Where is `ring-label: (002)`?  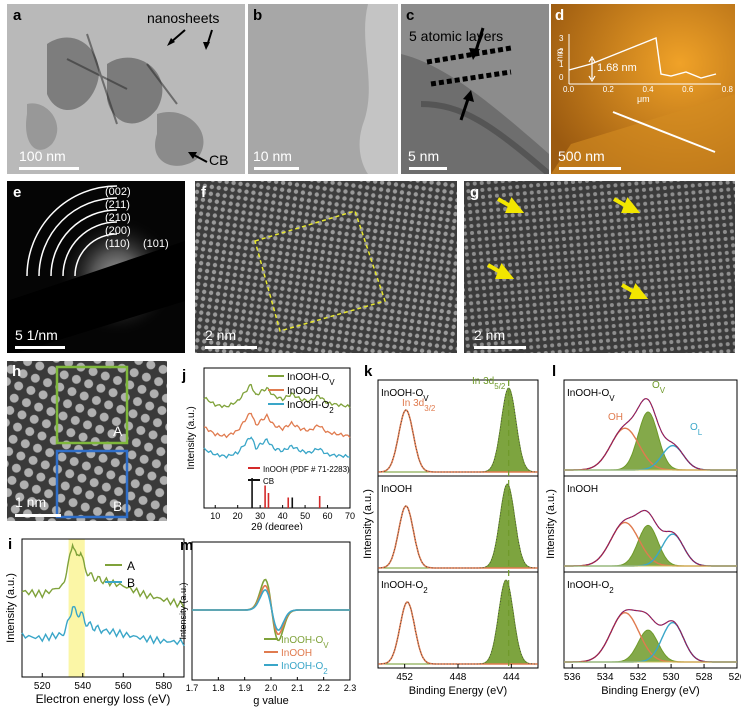 ring-label: (002) is located at coordinates (118, 192).